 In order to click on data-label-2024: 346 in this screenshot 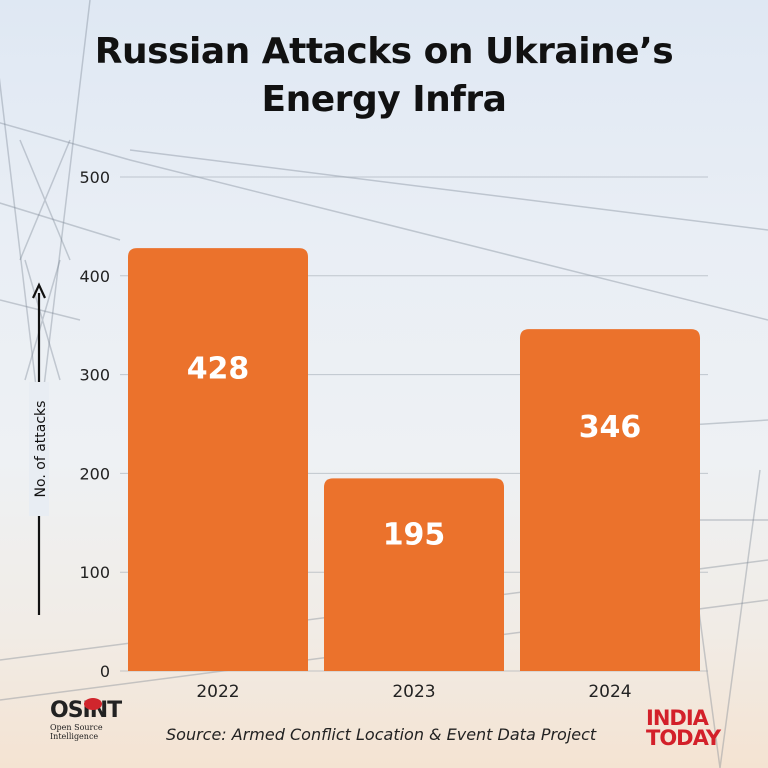, I will do `click(610, 427)`.